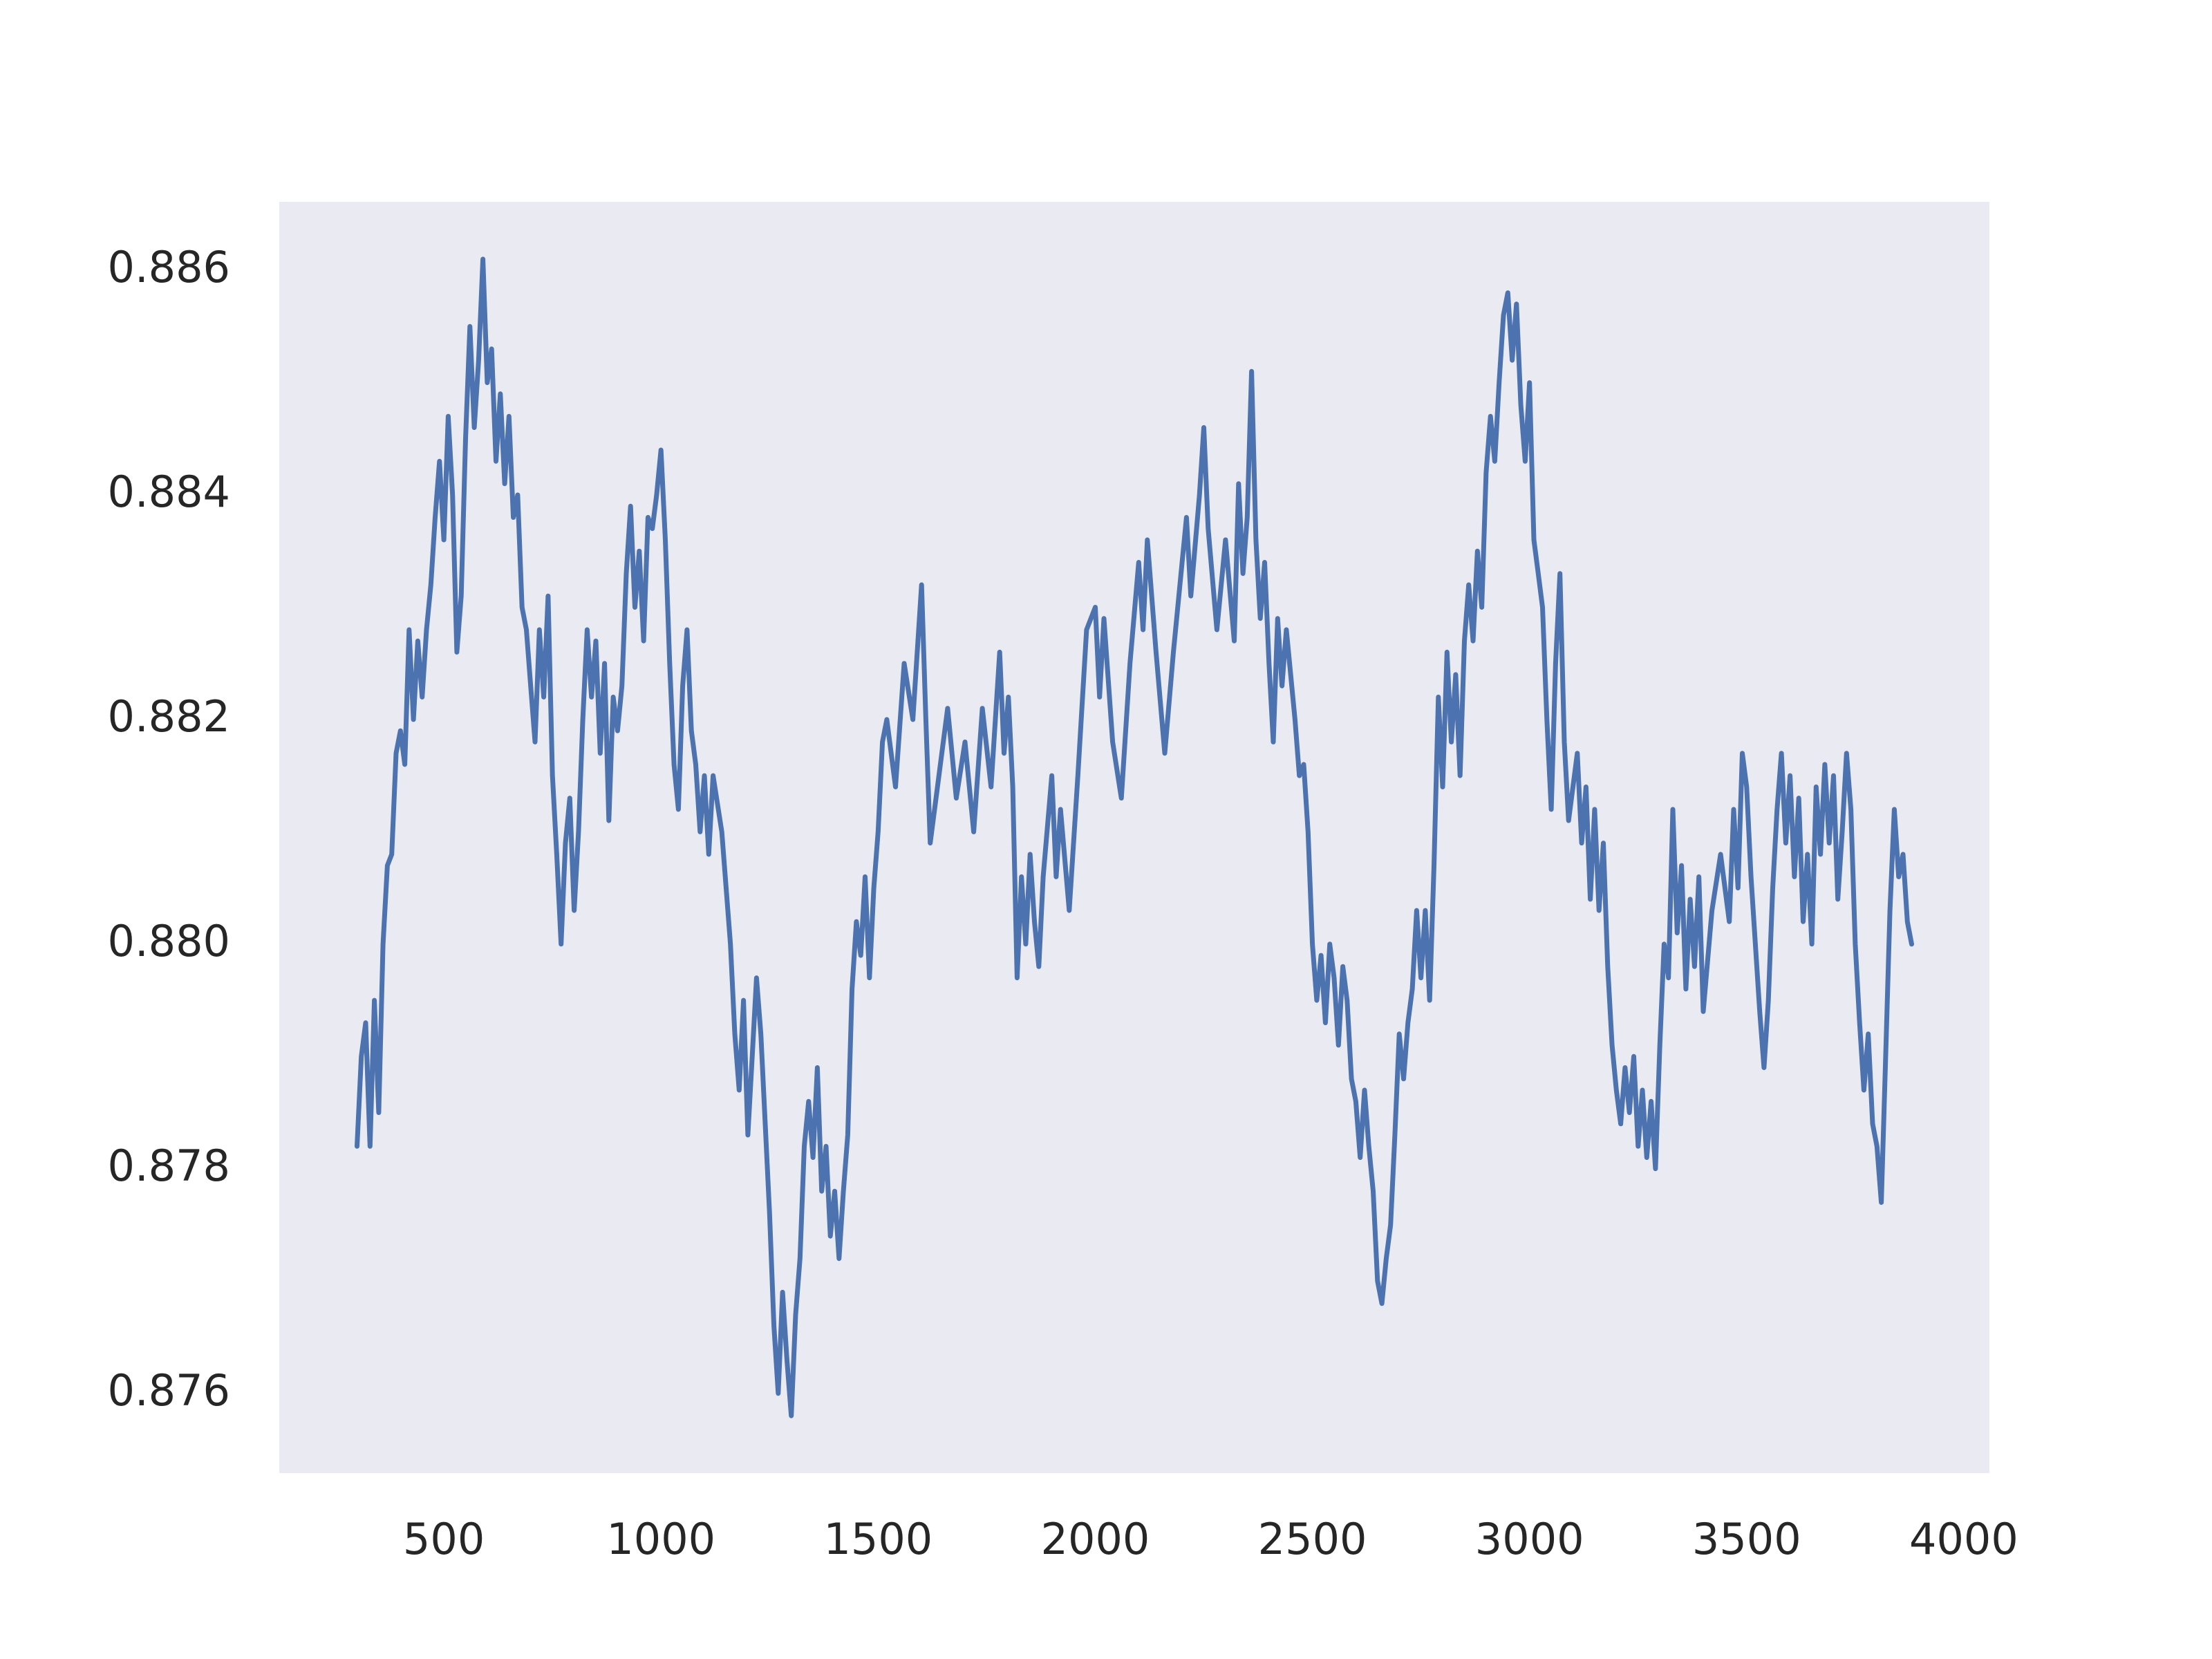 The height and width of the screenshot is (1659, 2212). I want to click on y-tick-label: 0.876, so click(169, 1391).